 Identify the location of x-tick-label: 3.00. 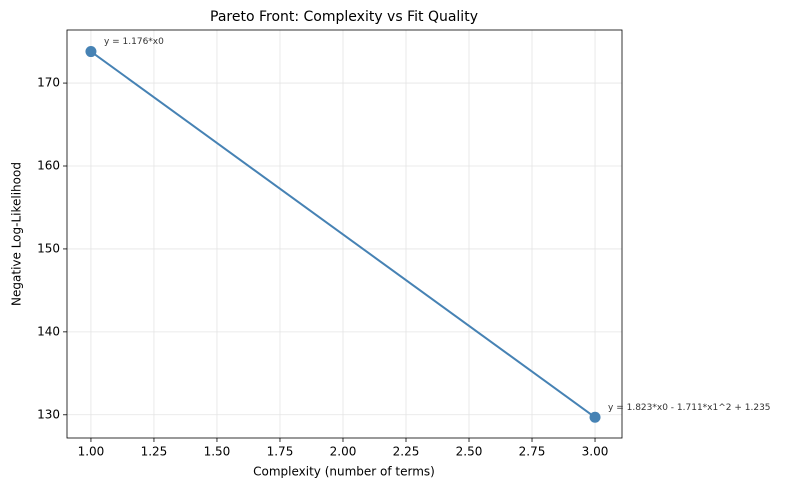
(595, 452).